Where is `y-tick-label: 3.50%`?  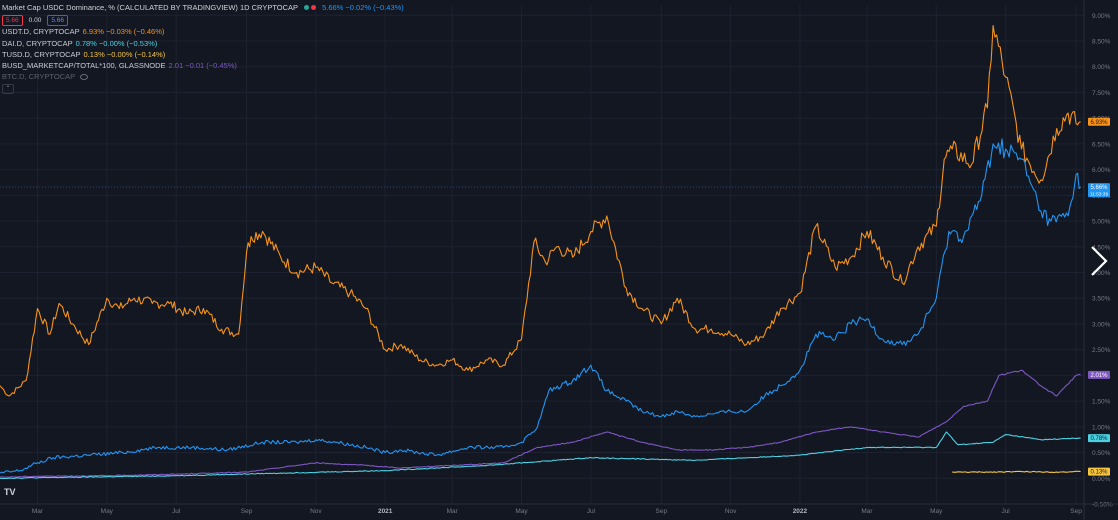 y-tick-label: 3.50% is located at coordinates (1101, 299).